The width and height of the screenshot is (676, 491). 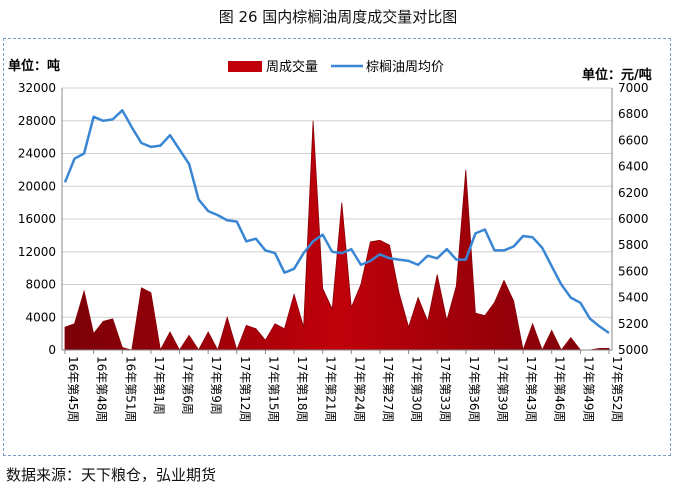 I want to click on x-tick-label: 17年第21周, so click(x=331, y=389).